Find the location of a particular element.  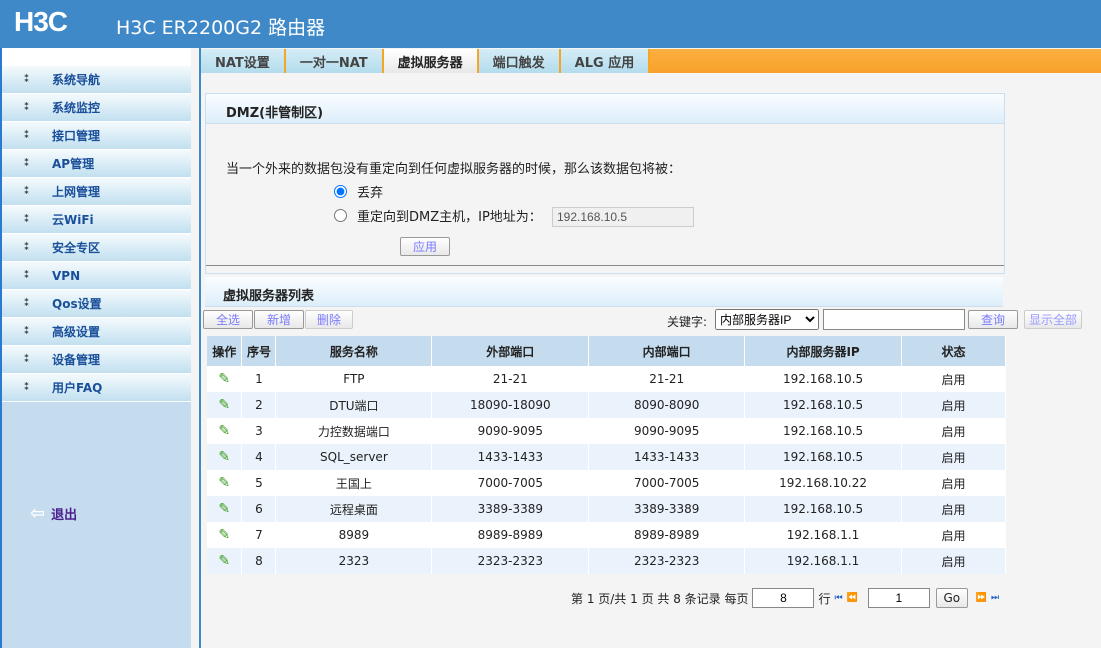

add-button: 新增 is located at coordinates (279, 319).